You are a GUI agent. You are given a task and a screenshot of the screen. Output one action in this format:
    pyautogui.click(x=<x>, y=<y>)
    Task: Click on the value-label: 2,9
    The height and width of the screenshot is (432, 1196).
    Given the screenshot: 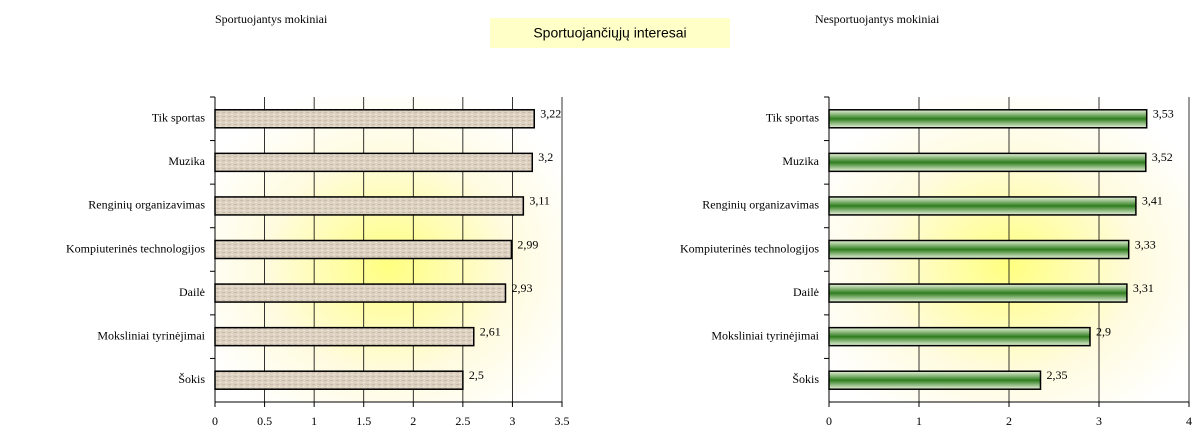 What is the action you would take?
    pyautogui.click(x=1103, y=331)
    